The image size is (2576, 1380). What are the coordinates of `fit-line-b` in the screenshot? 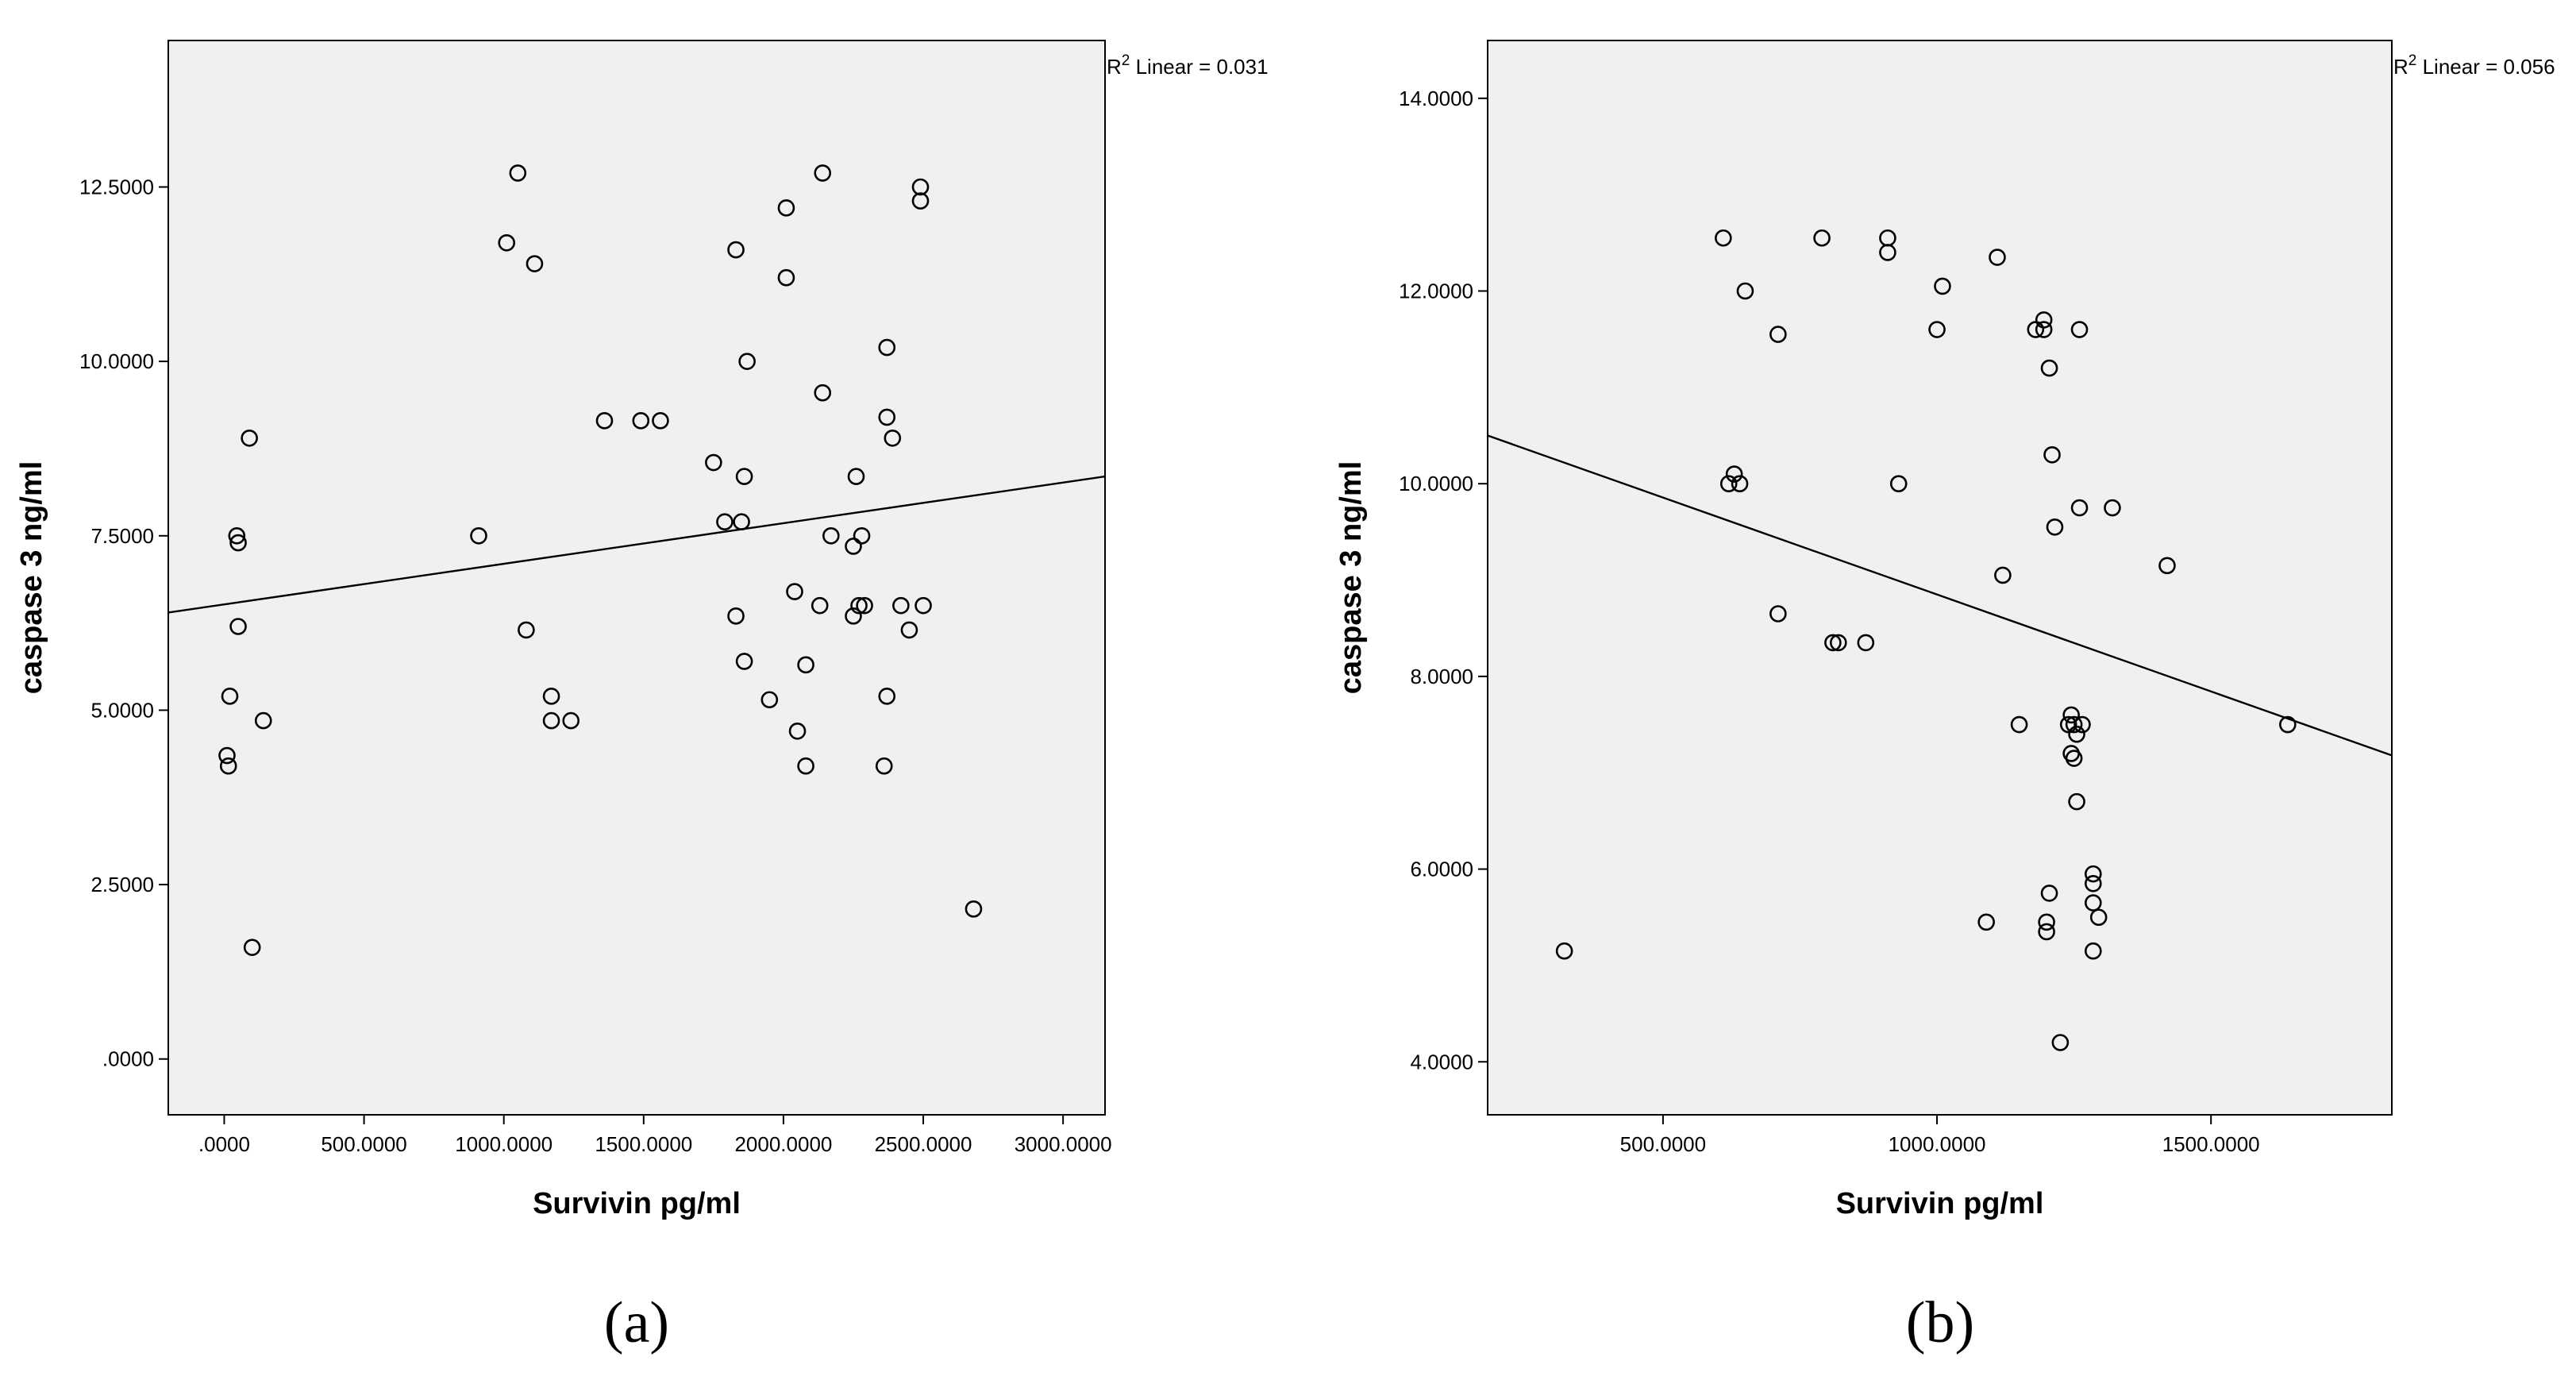 It's located at (1940, 595).